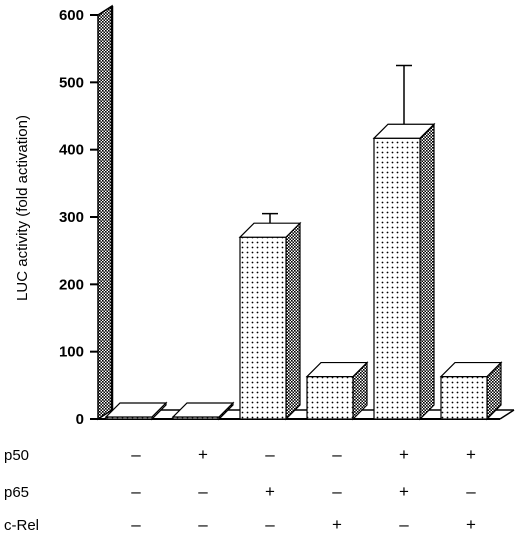  I want to click on y-tick-label-500: 500, so click(71, 82).